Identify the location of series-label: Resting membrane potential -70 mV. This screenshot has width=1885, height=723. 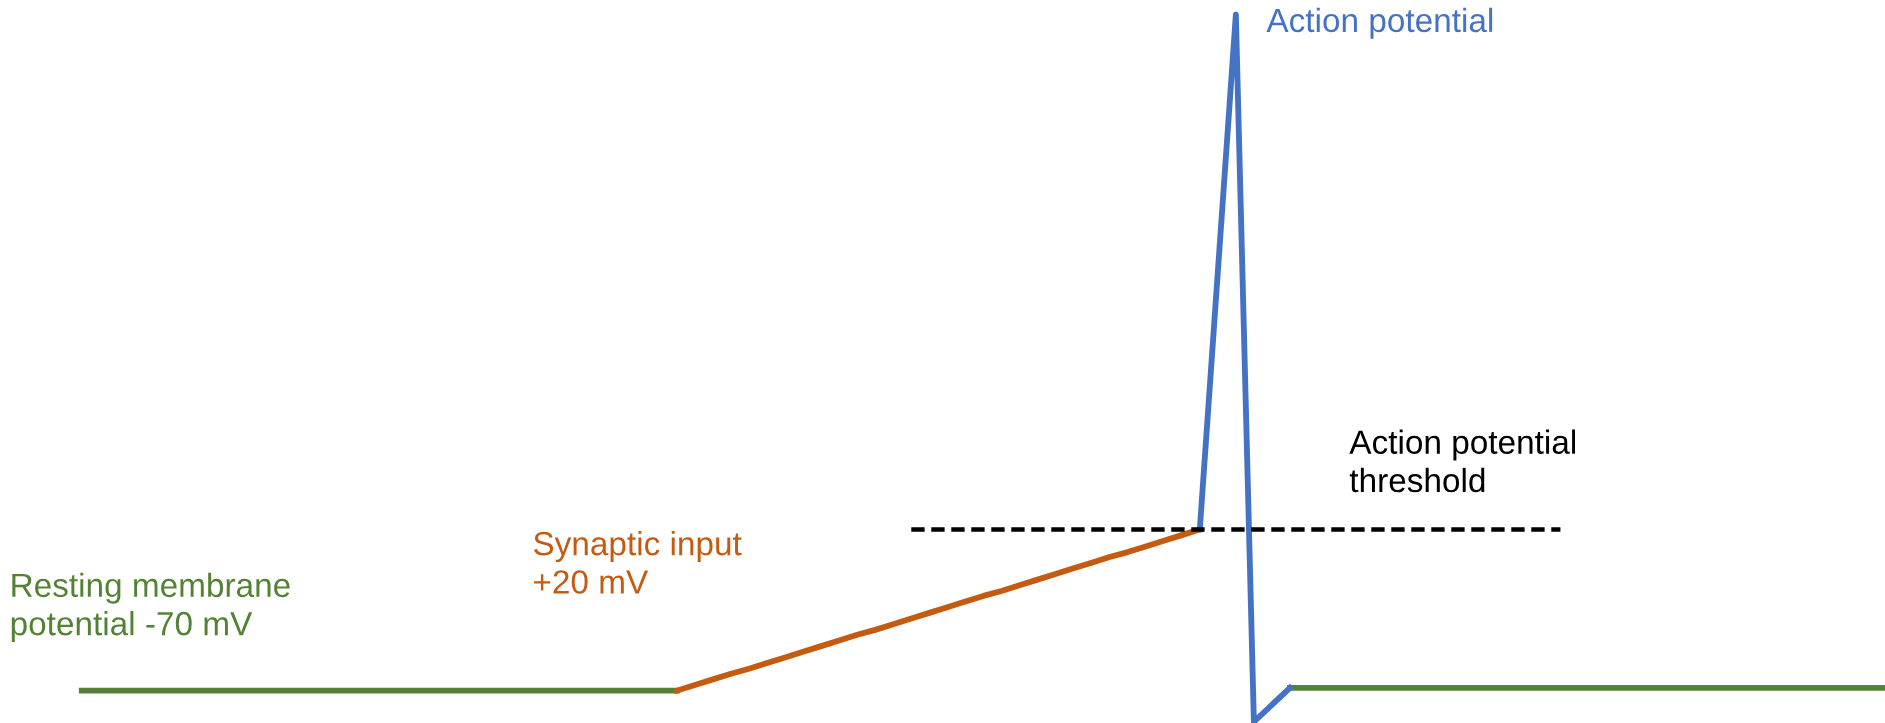
(150, 607).